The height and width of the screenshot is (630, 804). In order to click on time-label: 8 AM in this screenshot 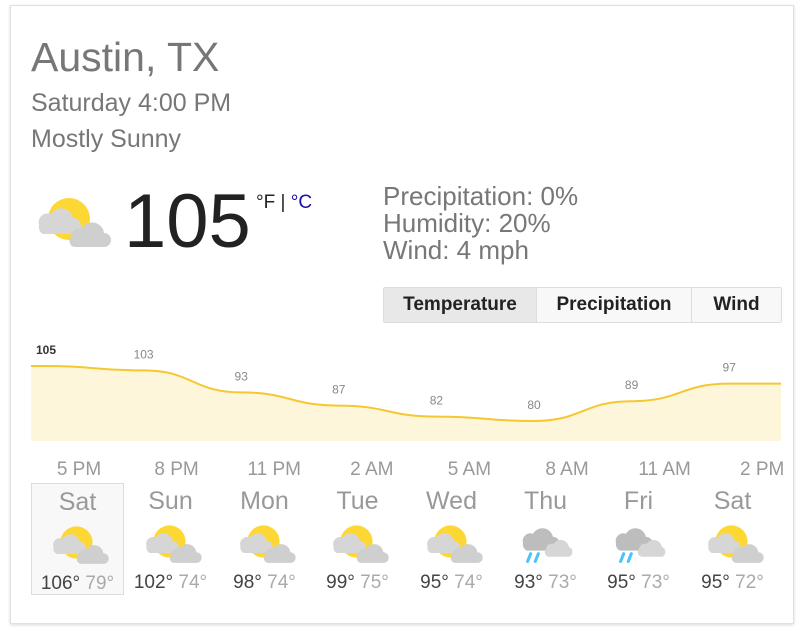, I will do `click(566, 469)`.